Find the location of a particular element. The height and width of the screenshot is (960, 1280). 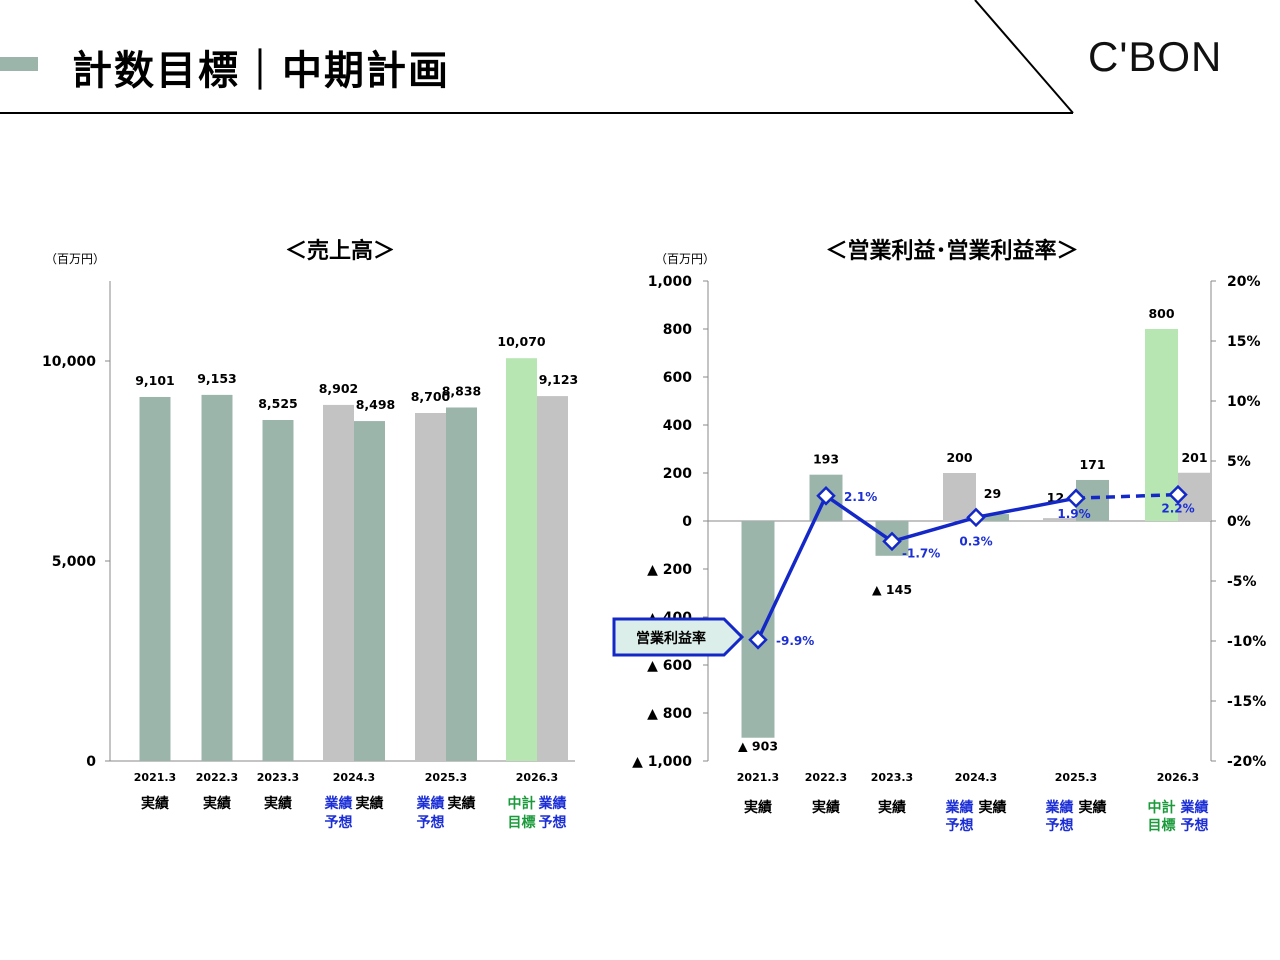

sales-data-label: 9,153 is located at coordinates (217, 378).